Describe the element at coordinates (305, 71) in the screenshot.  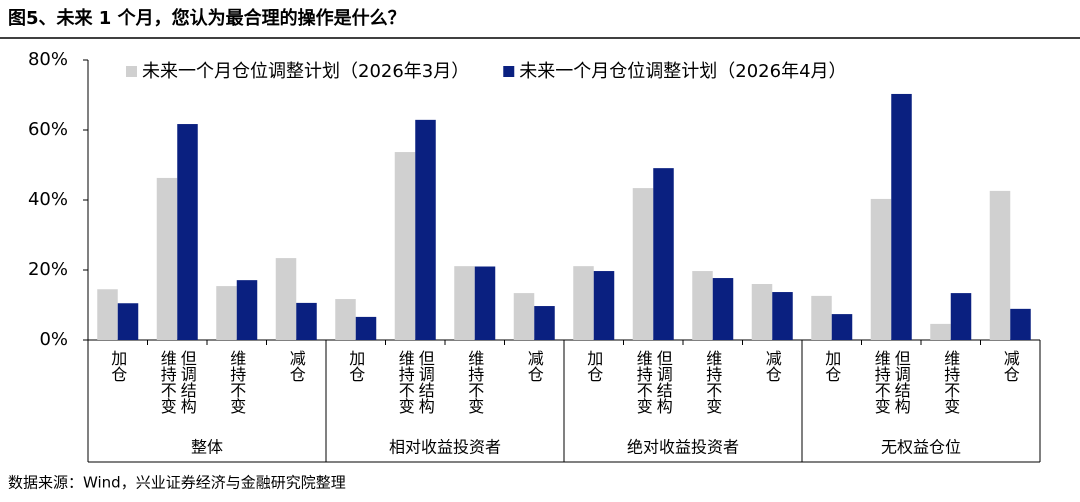
I see `legend-label: 未来一个月仓位调整计划（2026年3月）` at that location.